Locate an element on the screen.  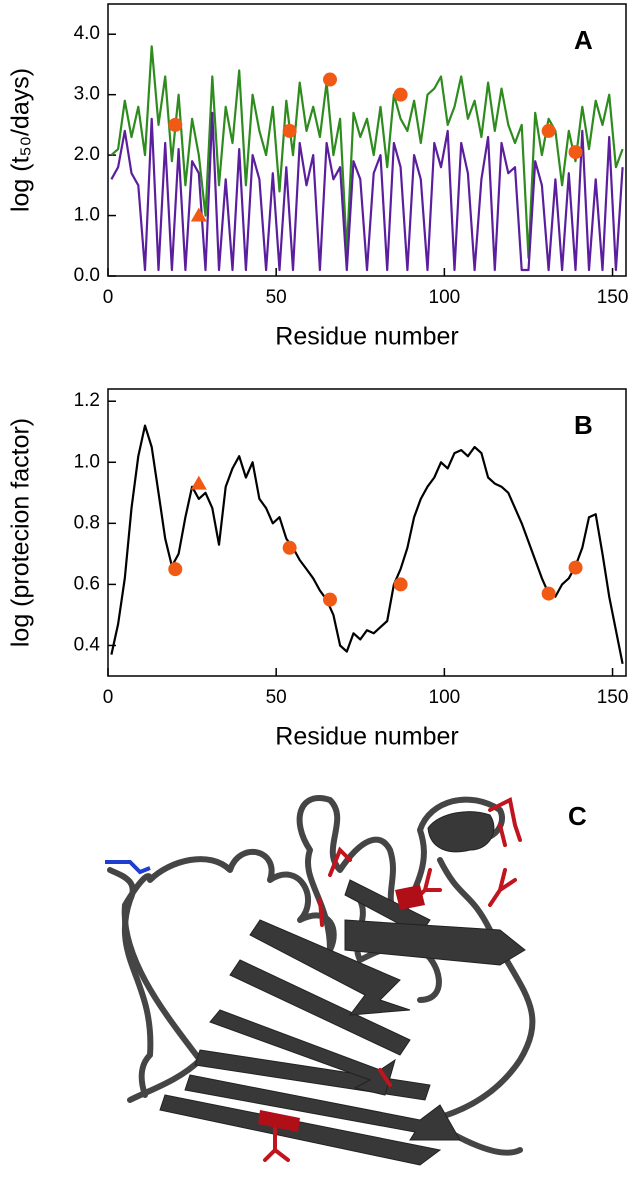
y-tick-label: 1.2 is located at coordinates (87, 400).